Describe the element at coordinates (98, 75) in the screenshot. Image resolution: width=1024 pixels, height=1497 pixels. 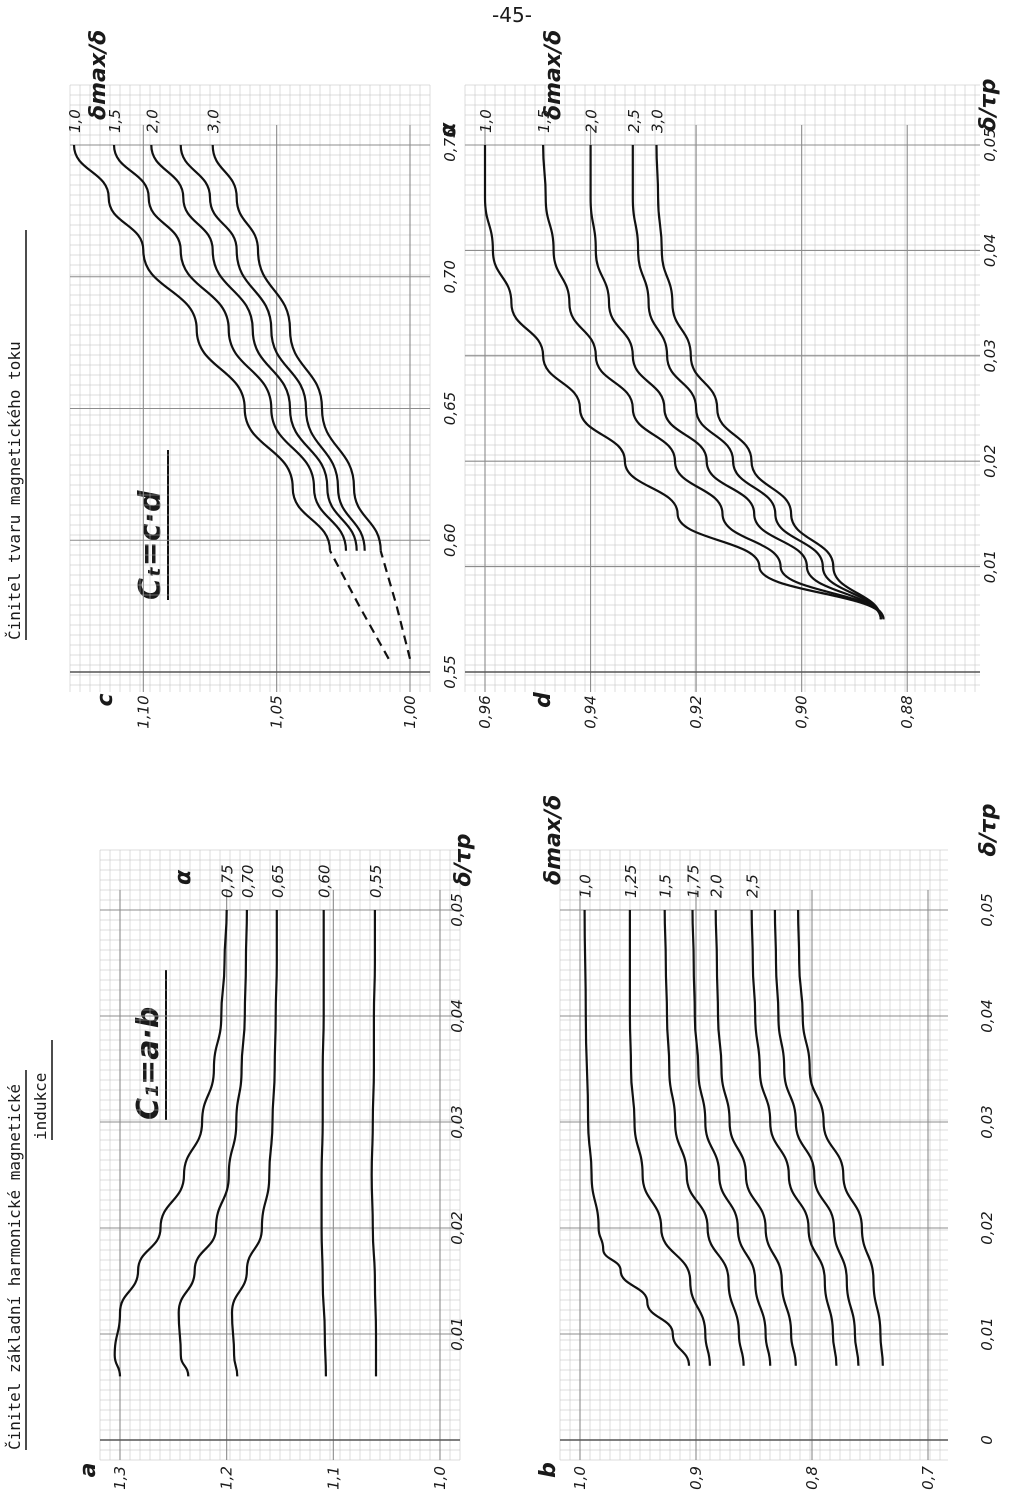
I see `chart-c-legend-title: δmax/δ` at that location.